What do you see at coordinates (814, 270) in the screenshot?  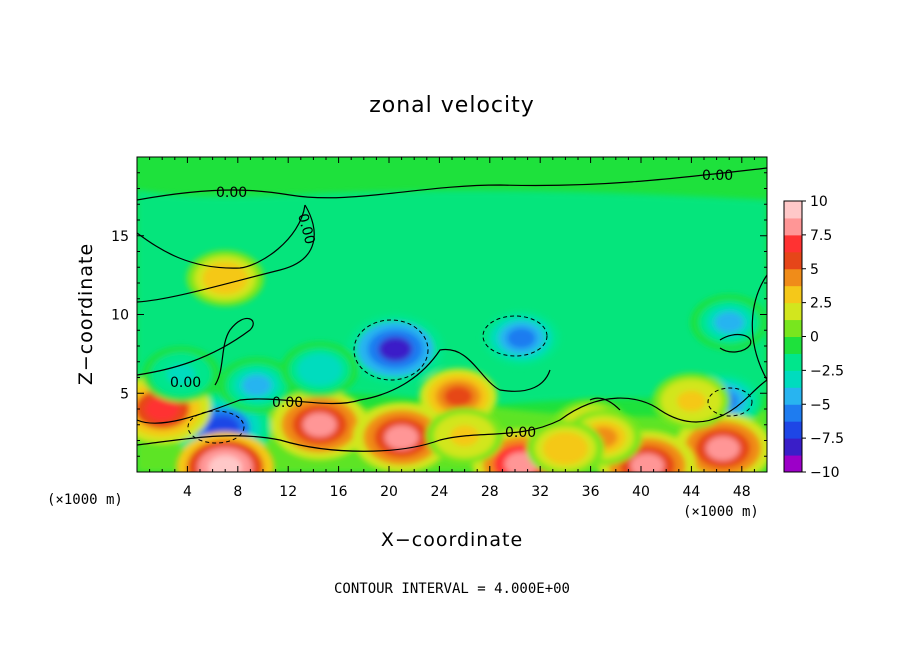 I see `colorbar-label: 5` at bounding box center [814, 270].